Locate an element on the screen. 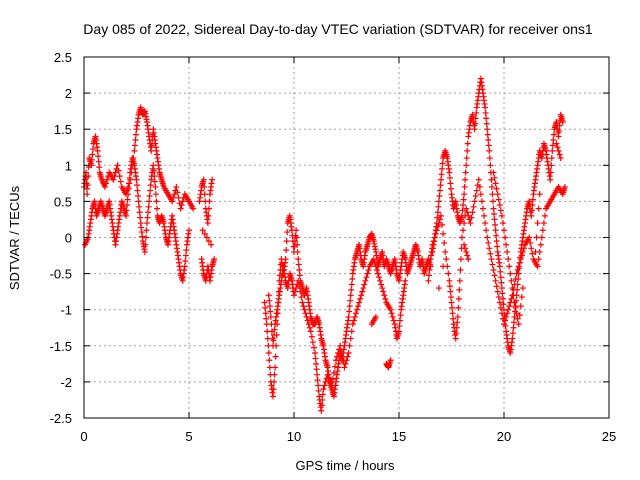  x-tick-label: 15 is located at coordinates (399, 436).